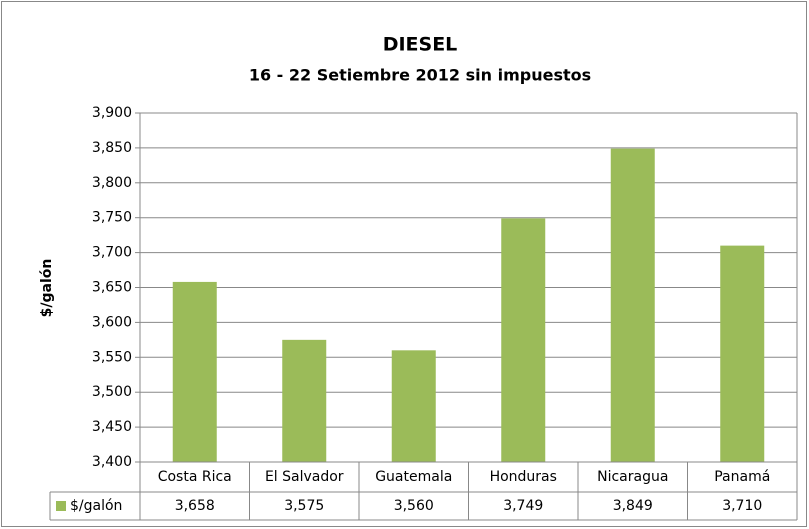 The width and height of the screenshot is (809, 529). I want to click on table-value: 3,658, so click(195, 506).